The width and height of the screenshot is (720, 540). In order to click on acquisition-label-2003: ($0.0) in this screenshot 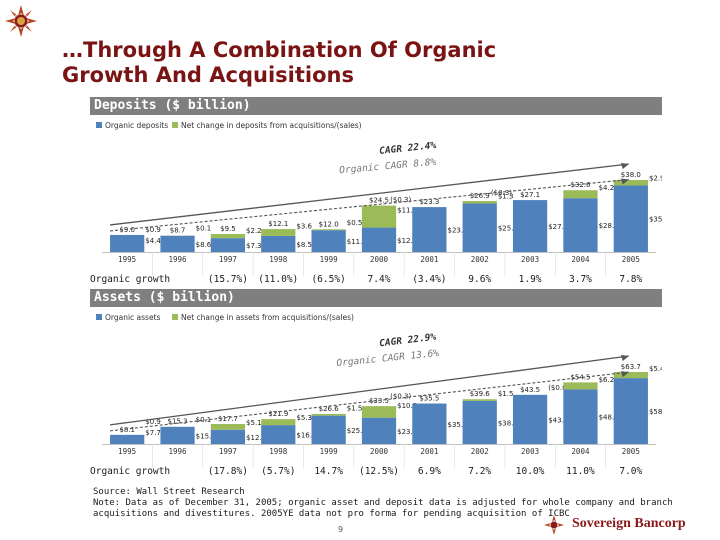, I will do `click(558, 388)`.